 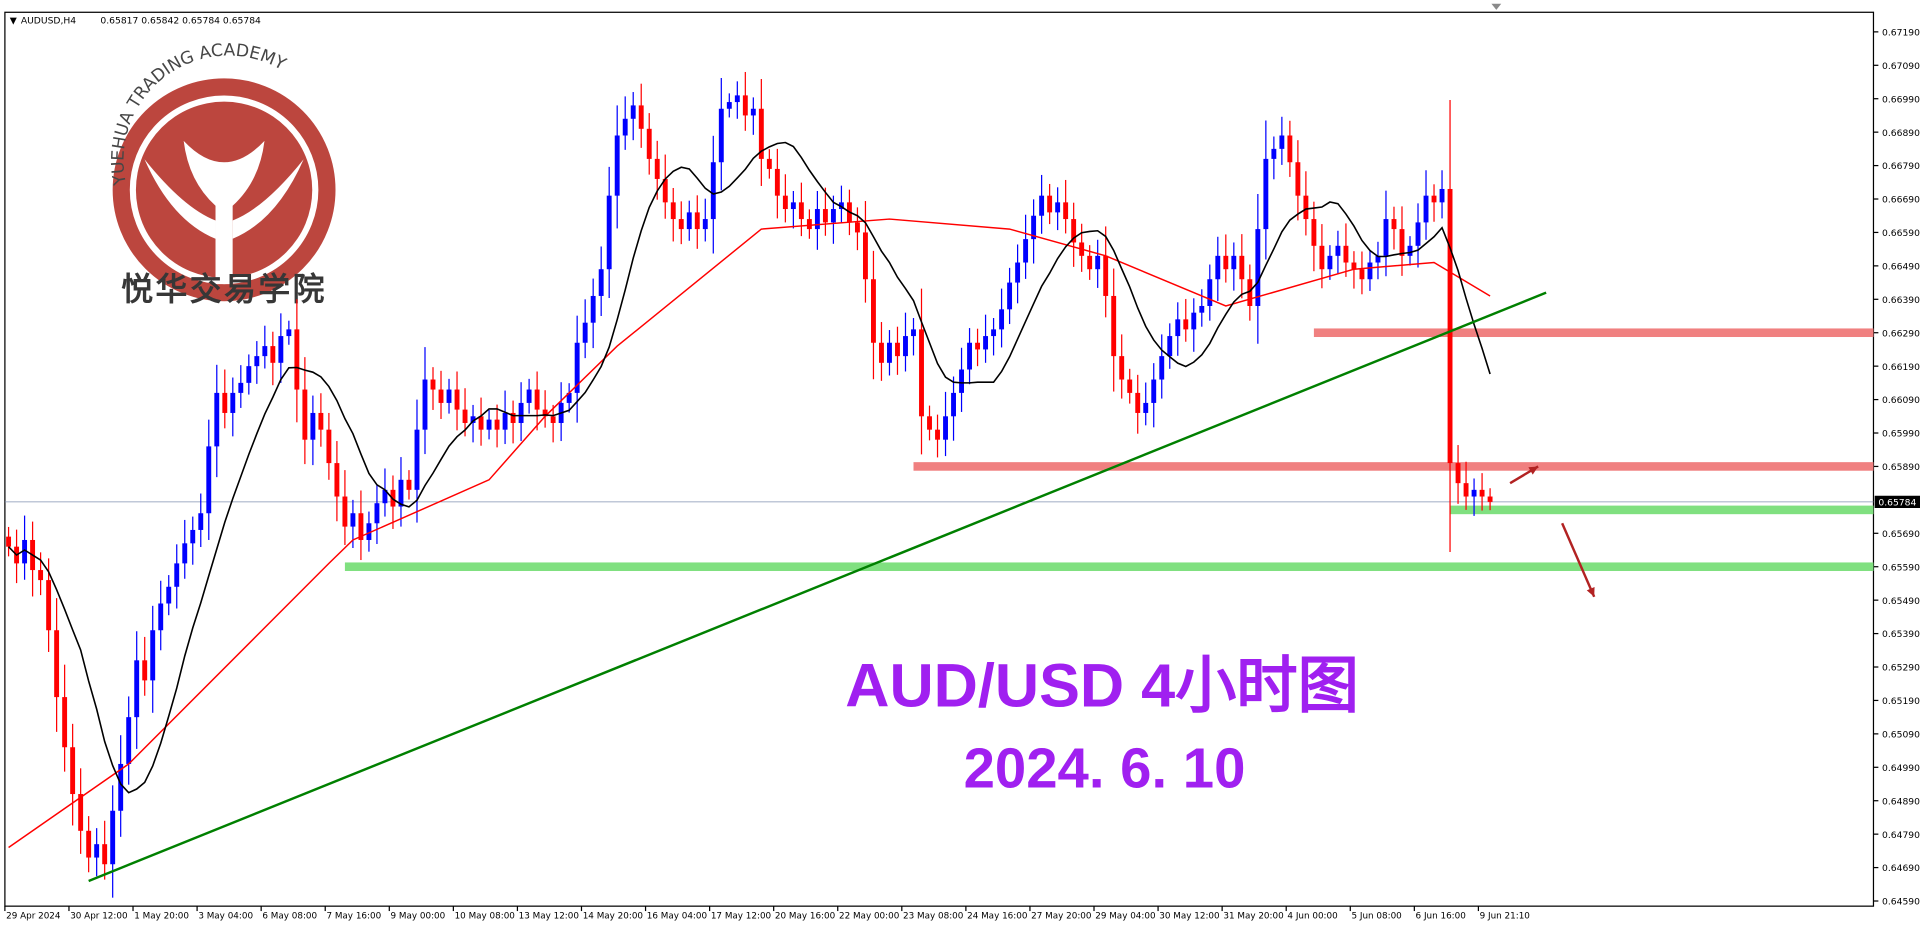 What do you see at coordinates (1901, 467) in the screenshot?
I see `y-tick-label: 0.65890` at bounding box center [1901, 467].